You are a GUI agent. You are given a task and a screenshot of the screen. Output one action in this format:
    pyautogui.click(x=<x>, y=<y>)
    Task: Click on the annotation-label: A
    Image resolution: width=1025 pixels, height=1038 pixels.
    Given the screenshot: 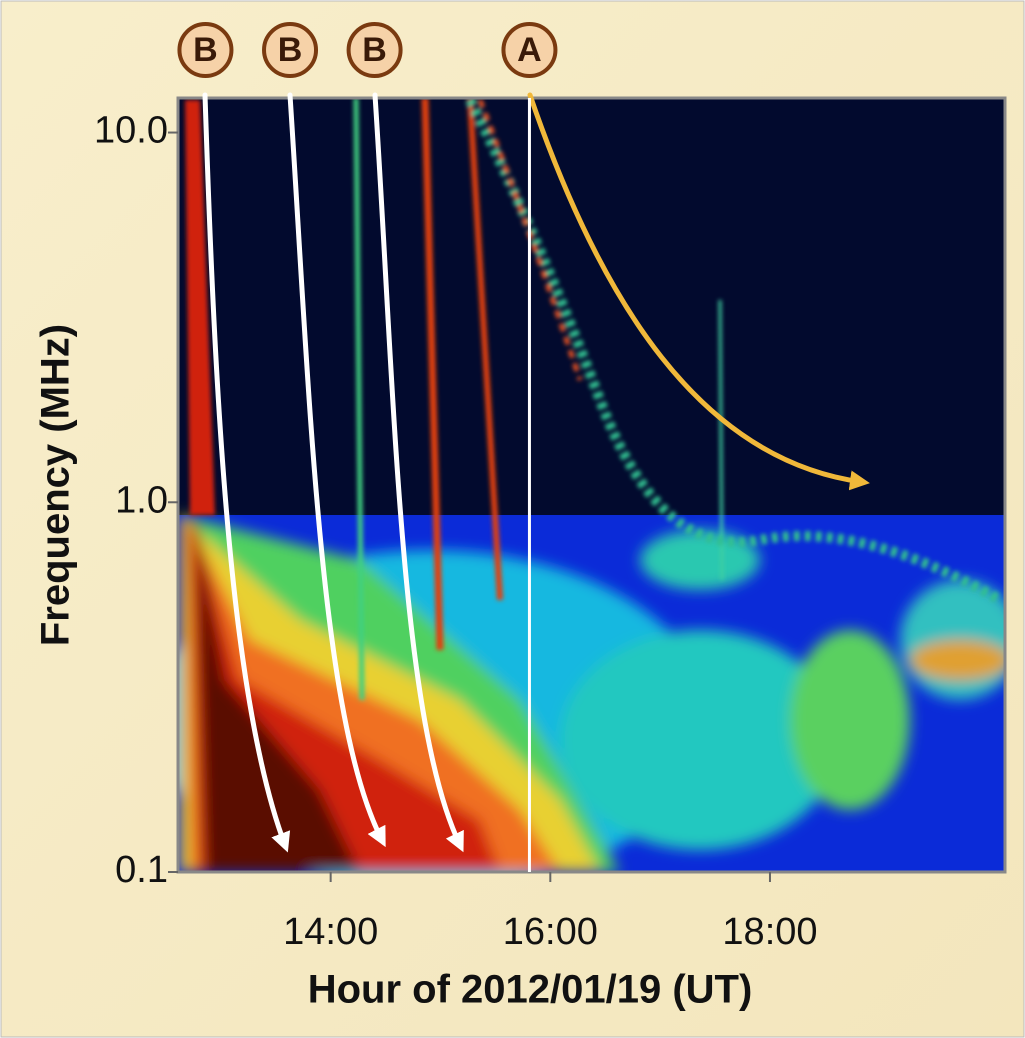 What is the action you would take?
    pyautogui.click(x=529, y=50)
    